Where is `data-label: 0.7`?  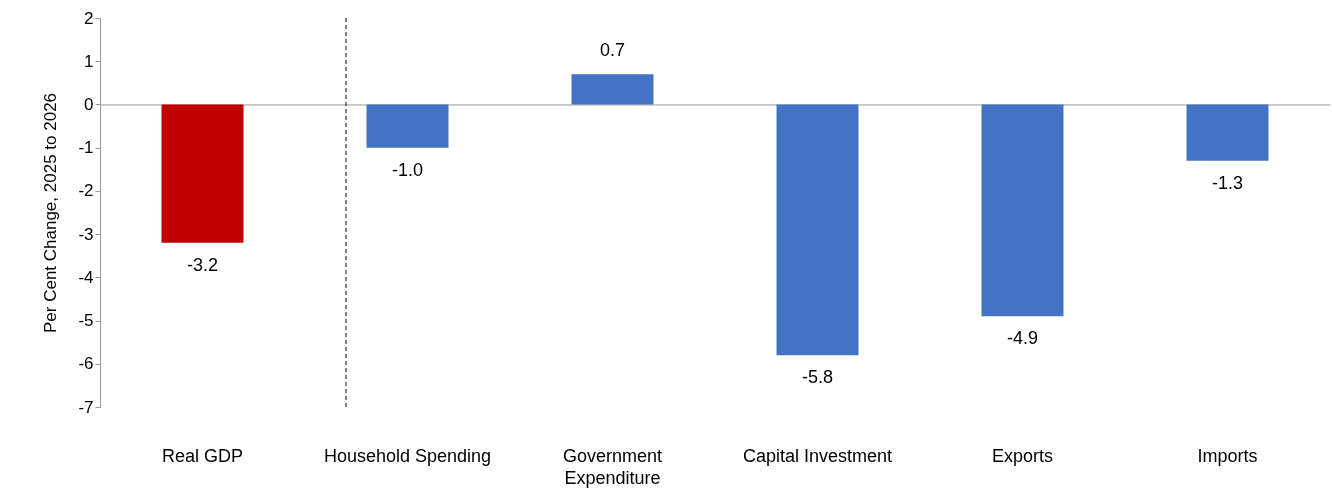 data-label: 0.7 is located at coordinates (612, 50).